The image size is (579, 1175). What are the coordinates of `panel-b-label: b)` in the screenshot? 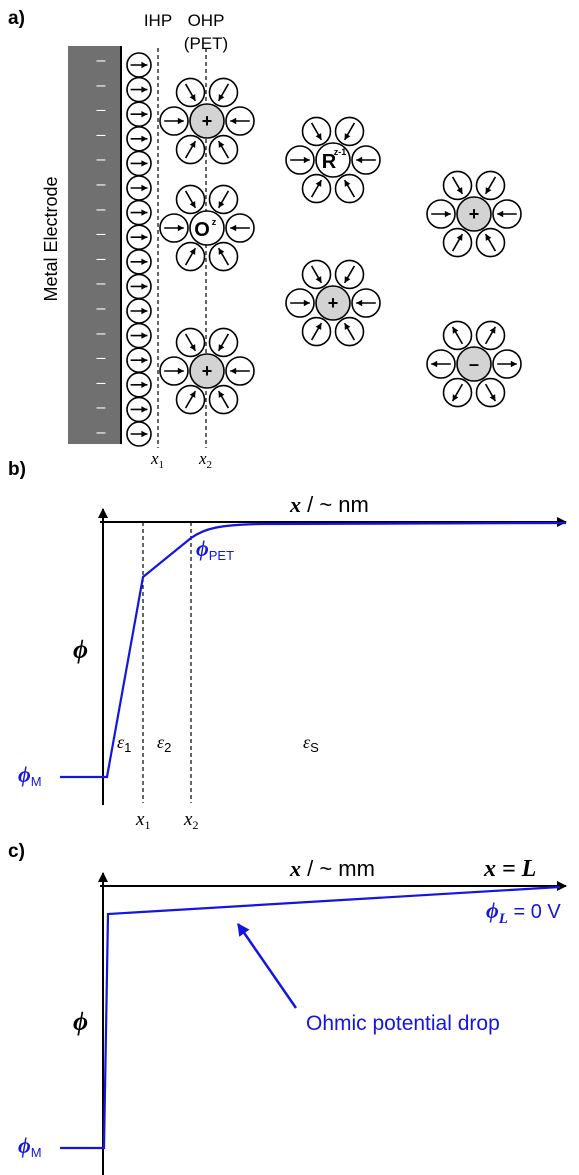 It's located at (17, 469).